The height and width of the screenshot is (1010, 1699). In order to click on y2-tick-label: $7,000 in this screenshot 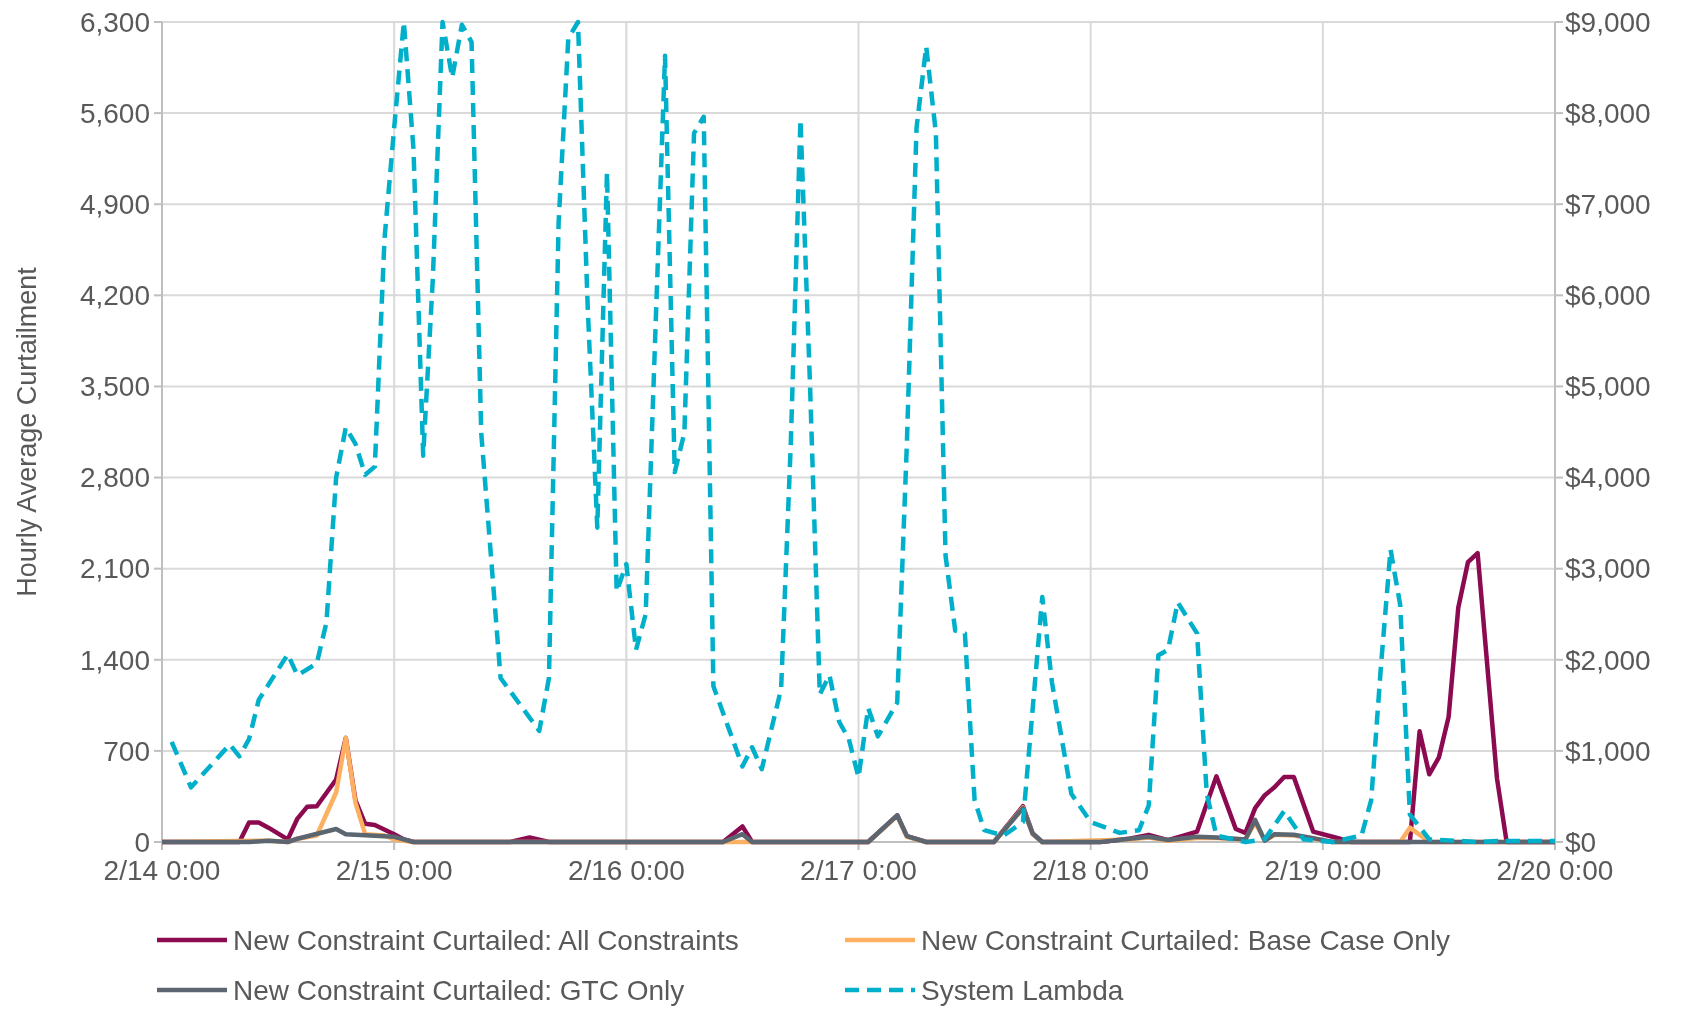, I will do `click(1608, 205)`.